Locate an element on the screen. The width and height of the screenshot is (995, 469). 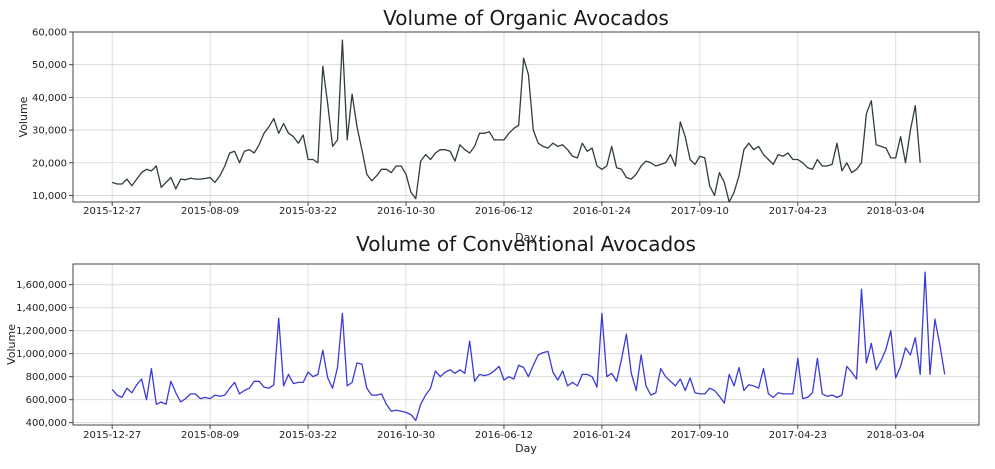
y-tick-label: 50,000 is located at coordinates (49, 65).